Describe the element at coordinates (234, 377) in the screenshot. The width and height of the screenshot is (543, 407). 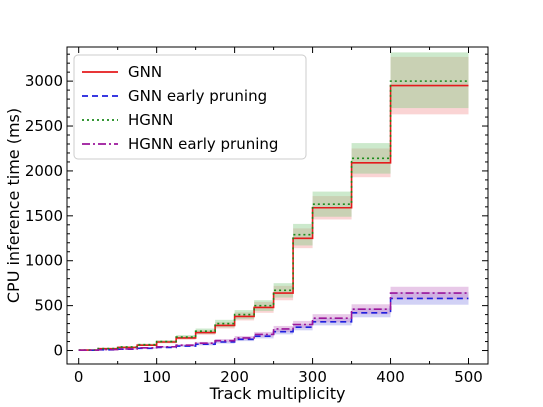
I see `x-tick-label: 200` at that location.